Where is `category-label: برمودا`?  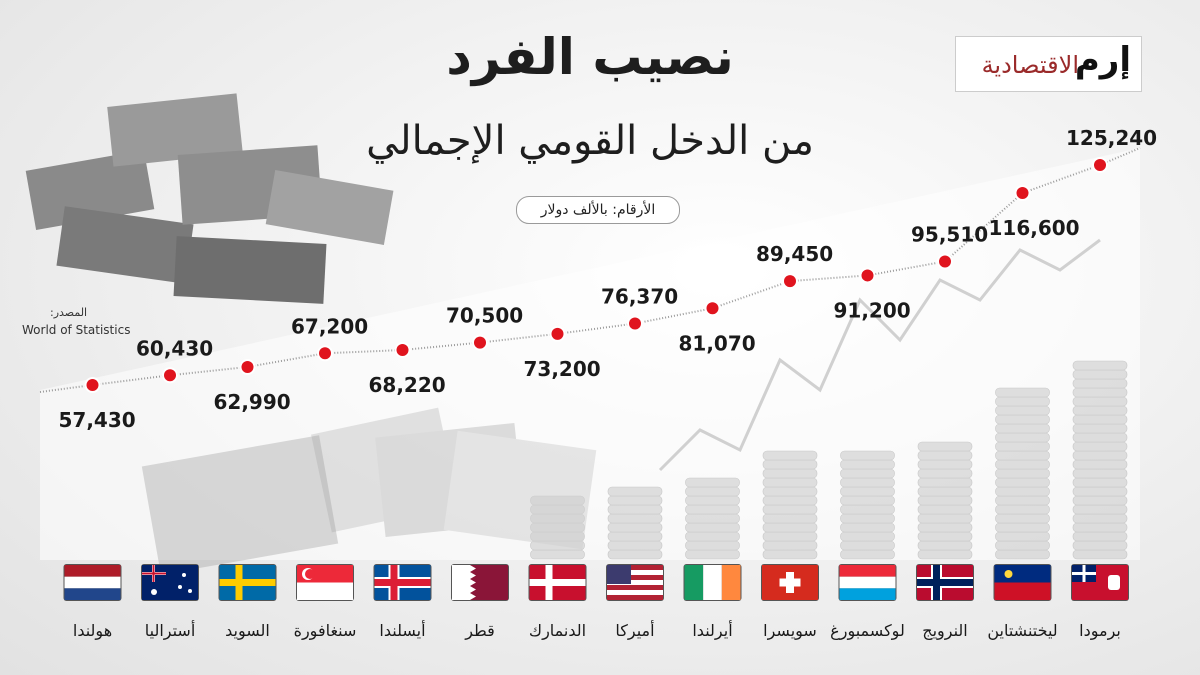
category-label: برمودا is located at coordinates (1100, 631).